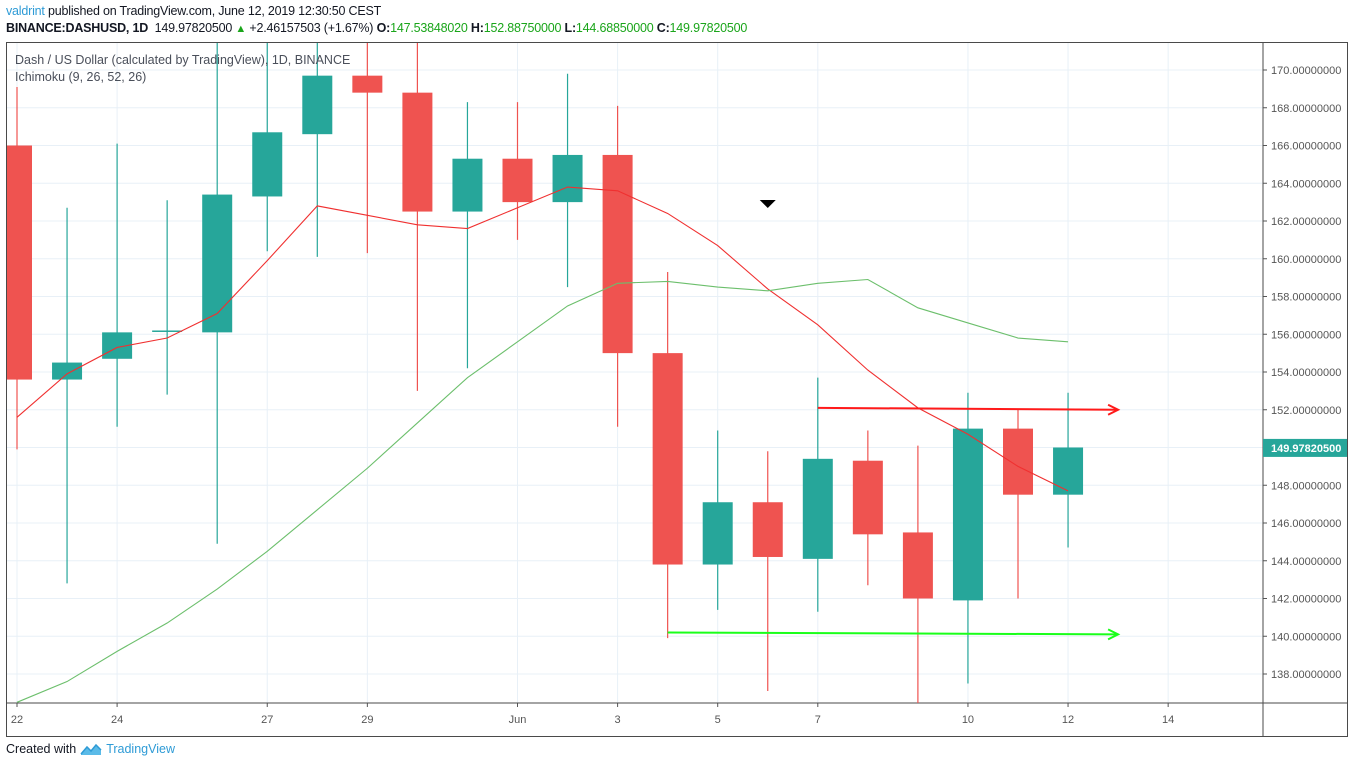 The width and height of the screenshot is (1355, 768). Describe the element at coordinates (77, 28) in the screenshot. I see `symbol-name: BINANCE:DASHUSD, 1D` at that location.